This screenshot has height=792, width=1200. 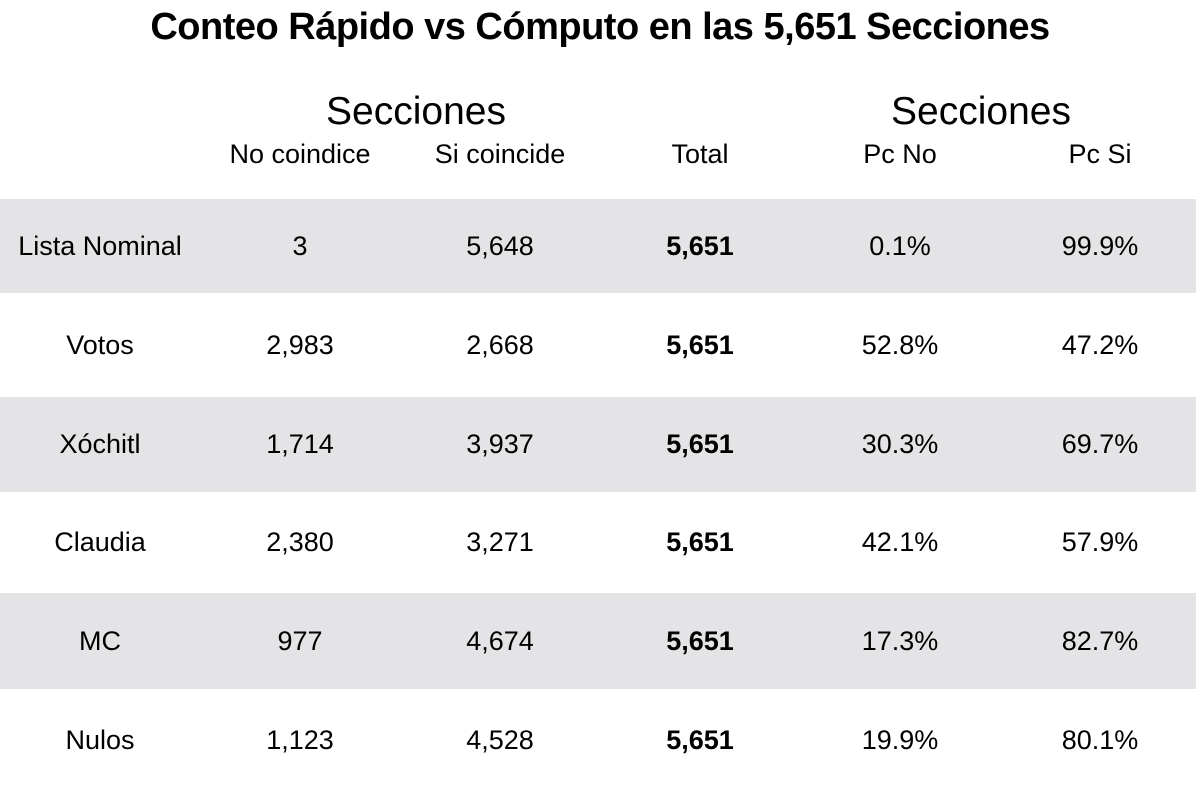 What do you see at coordinates (300, 444) in the screenshot?
I see `cell-no-coindice: 1,714` at bounding box center [300, 444].